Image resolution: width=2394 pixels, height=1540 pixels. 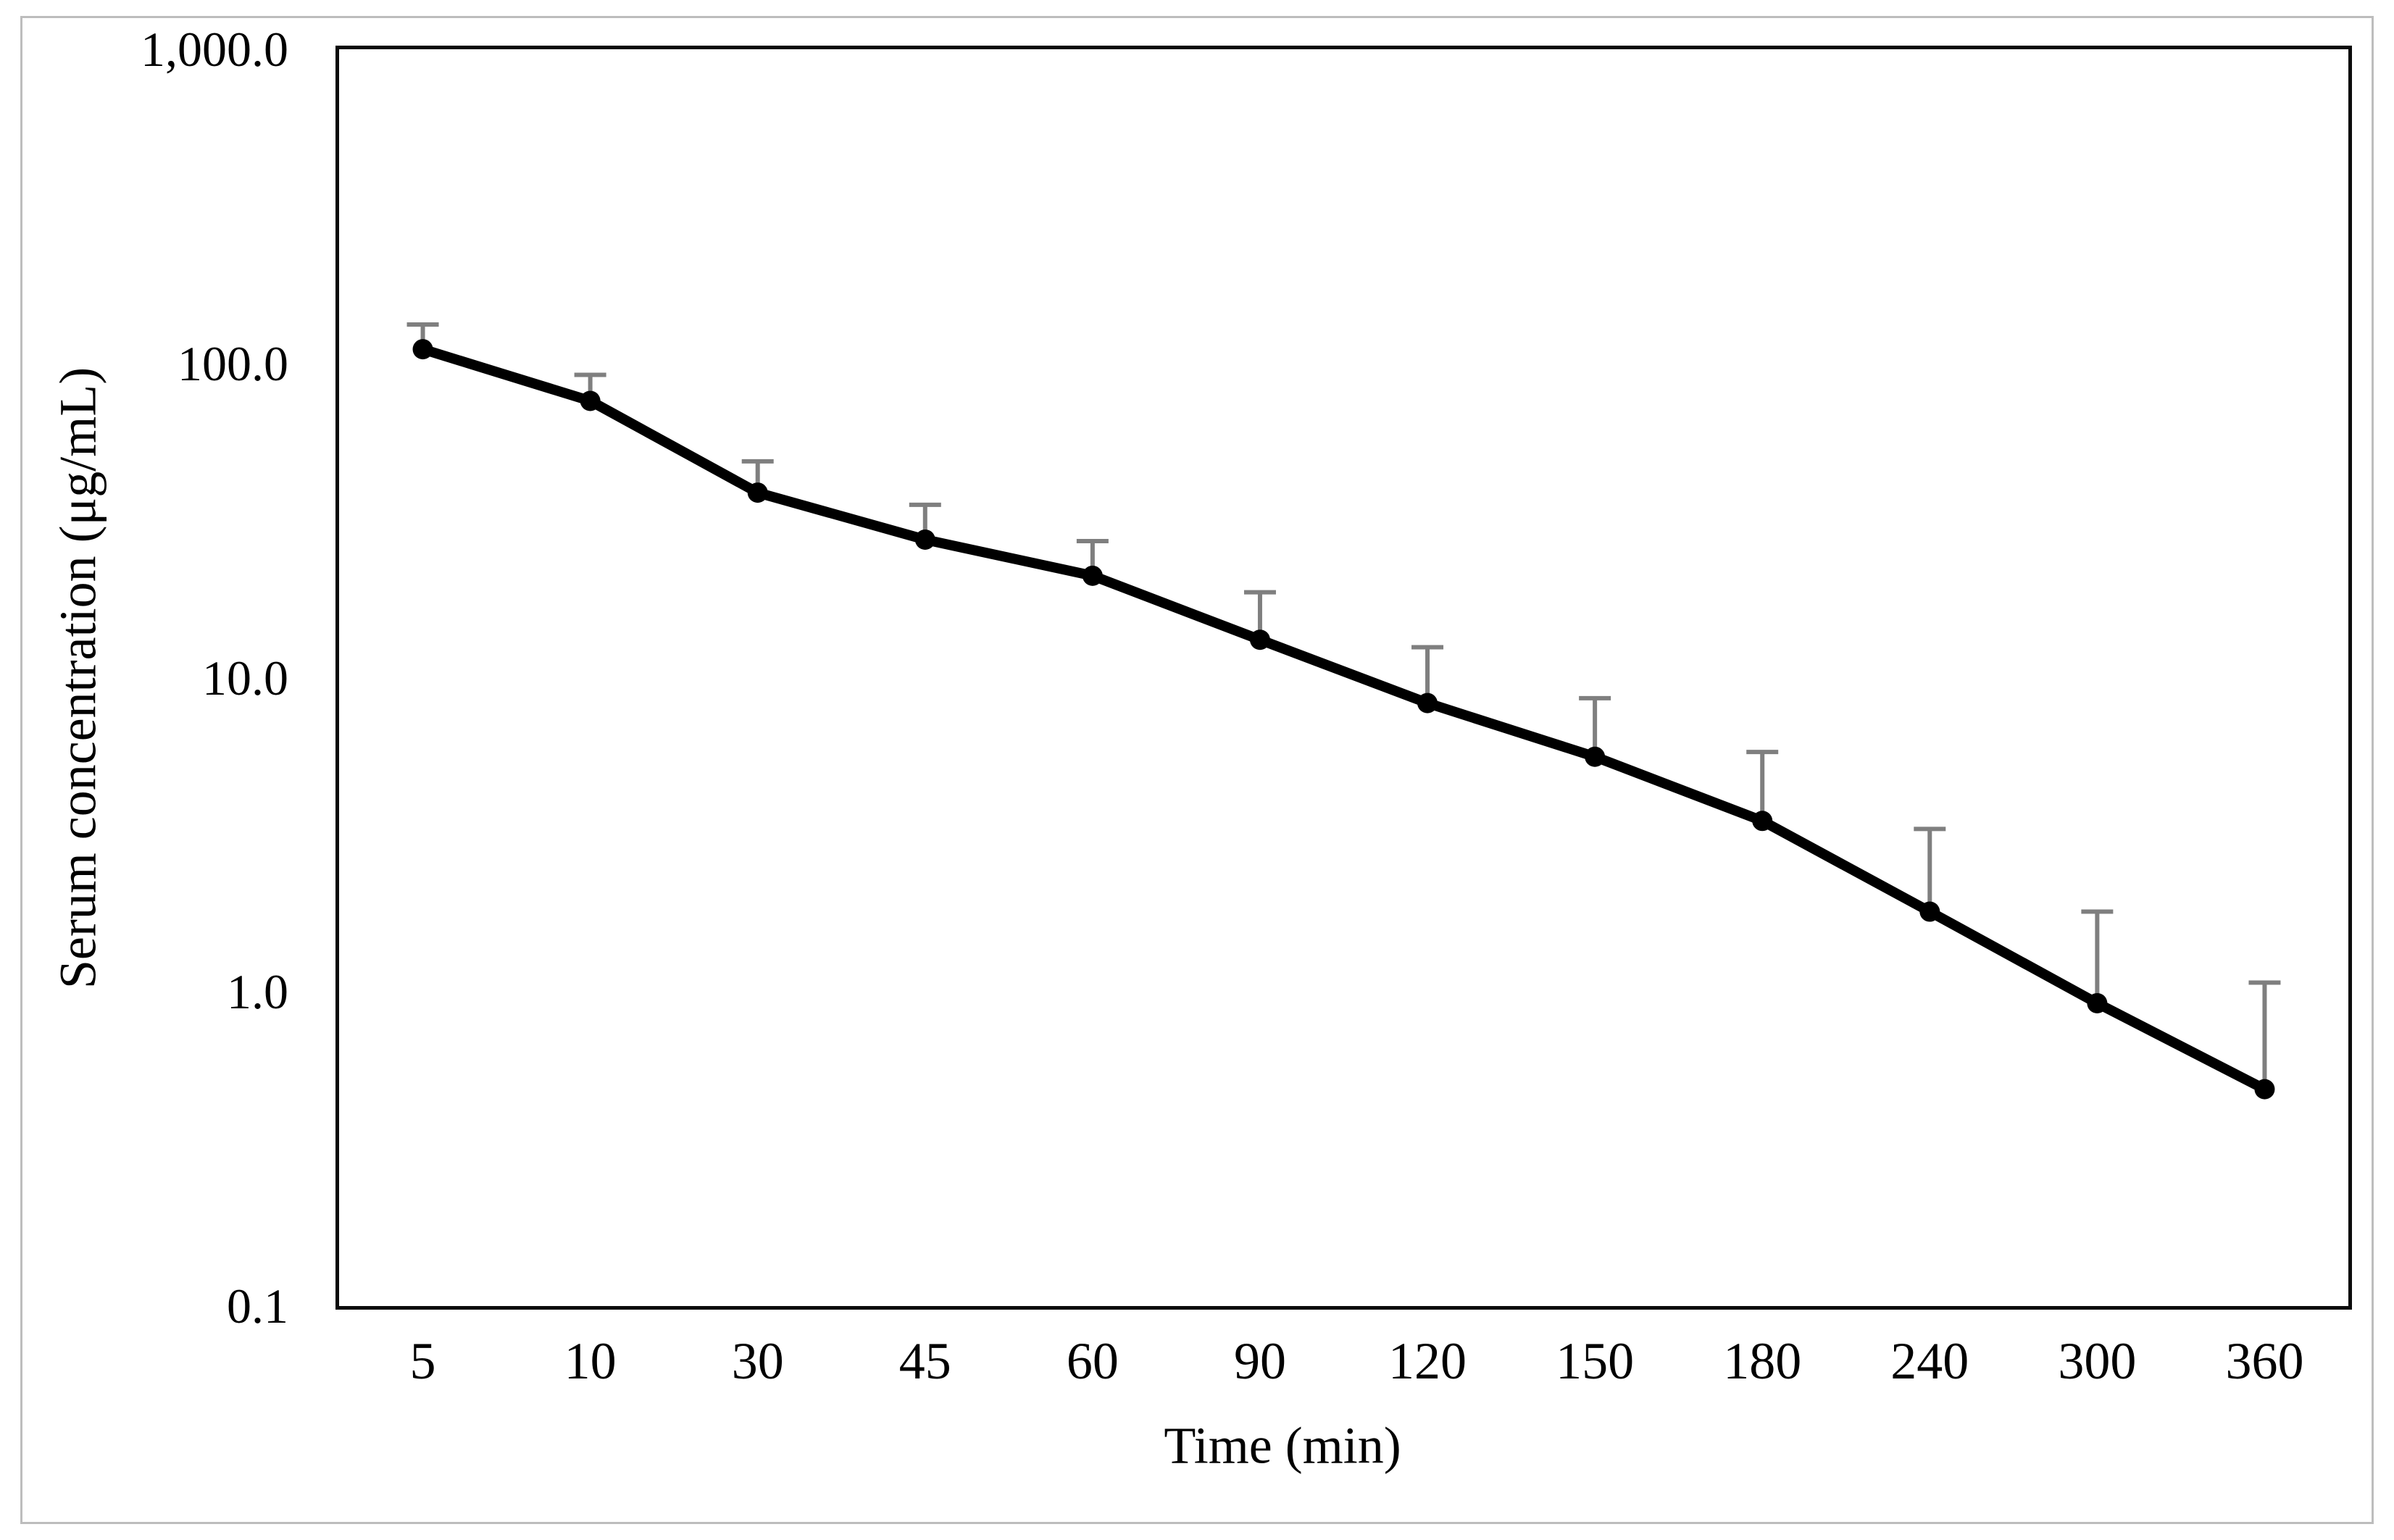 I want to click on x-tick-label: 10, so click(x=590, y=1361).